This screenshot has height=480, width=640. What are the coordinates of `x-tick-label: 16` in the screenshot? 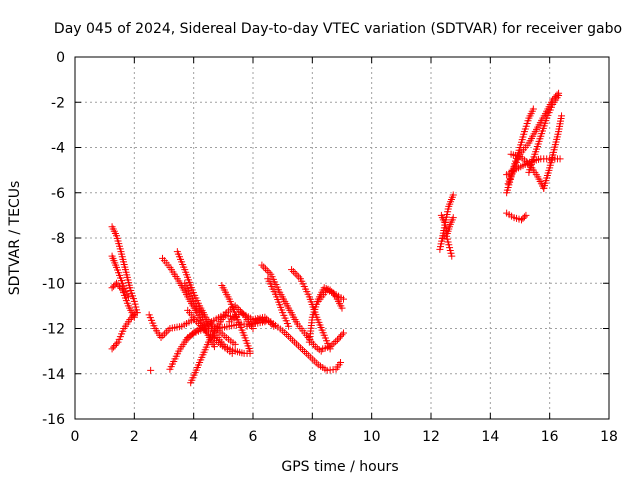 It's located at (550, 437).